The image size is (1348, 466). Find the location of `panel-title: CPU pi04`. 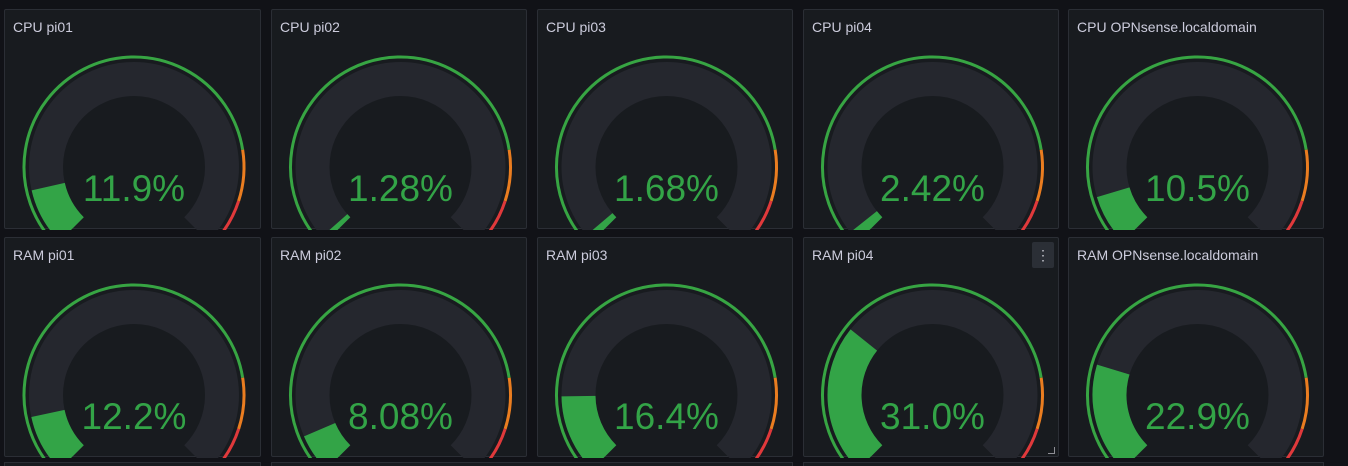

panel-title: CPU pi04 is located at coordinates (842, 27).